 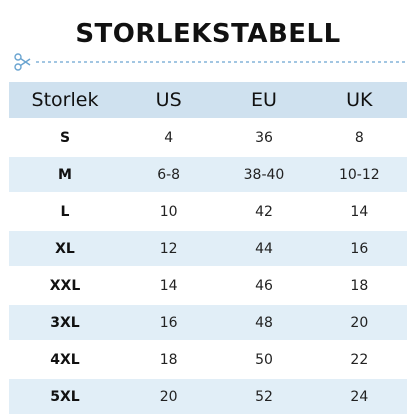 What do you see at coordinates (65, 396) in the screenshot?
I see `size-cell: 5XL` at bounding box center [65, 396].